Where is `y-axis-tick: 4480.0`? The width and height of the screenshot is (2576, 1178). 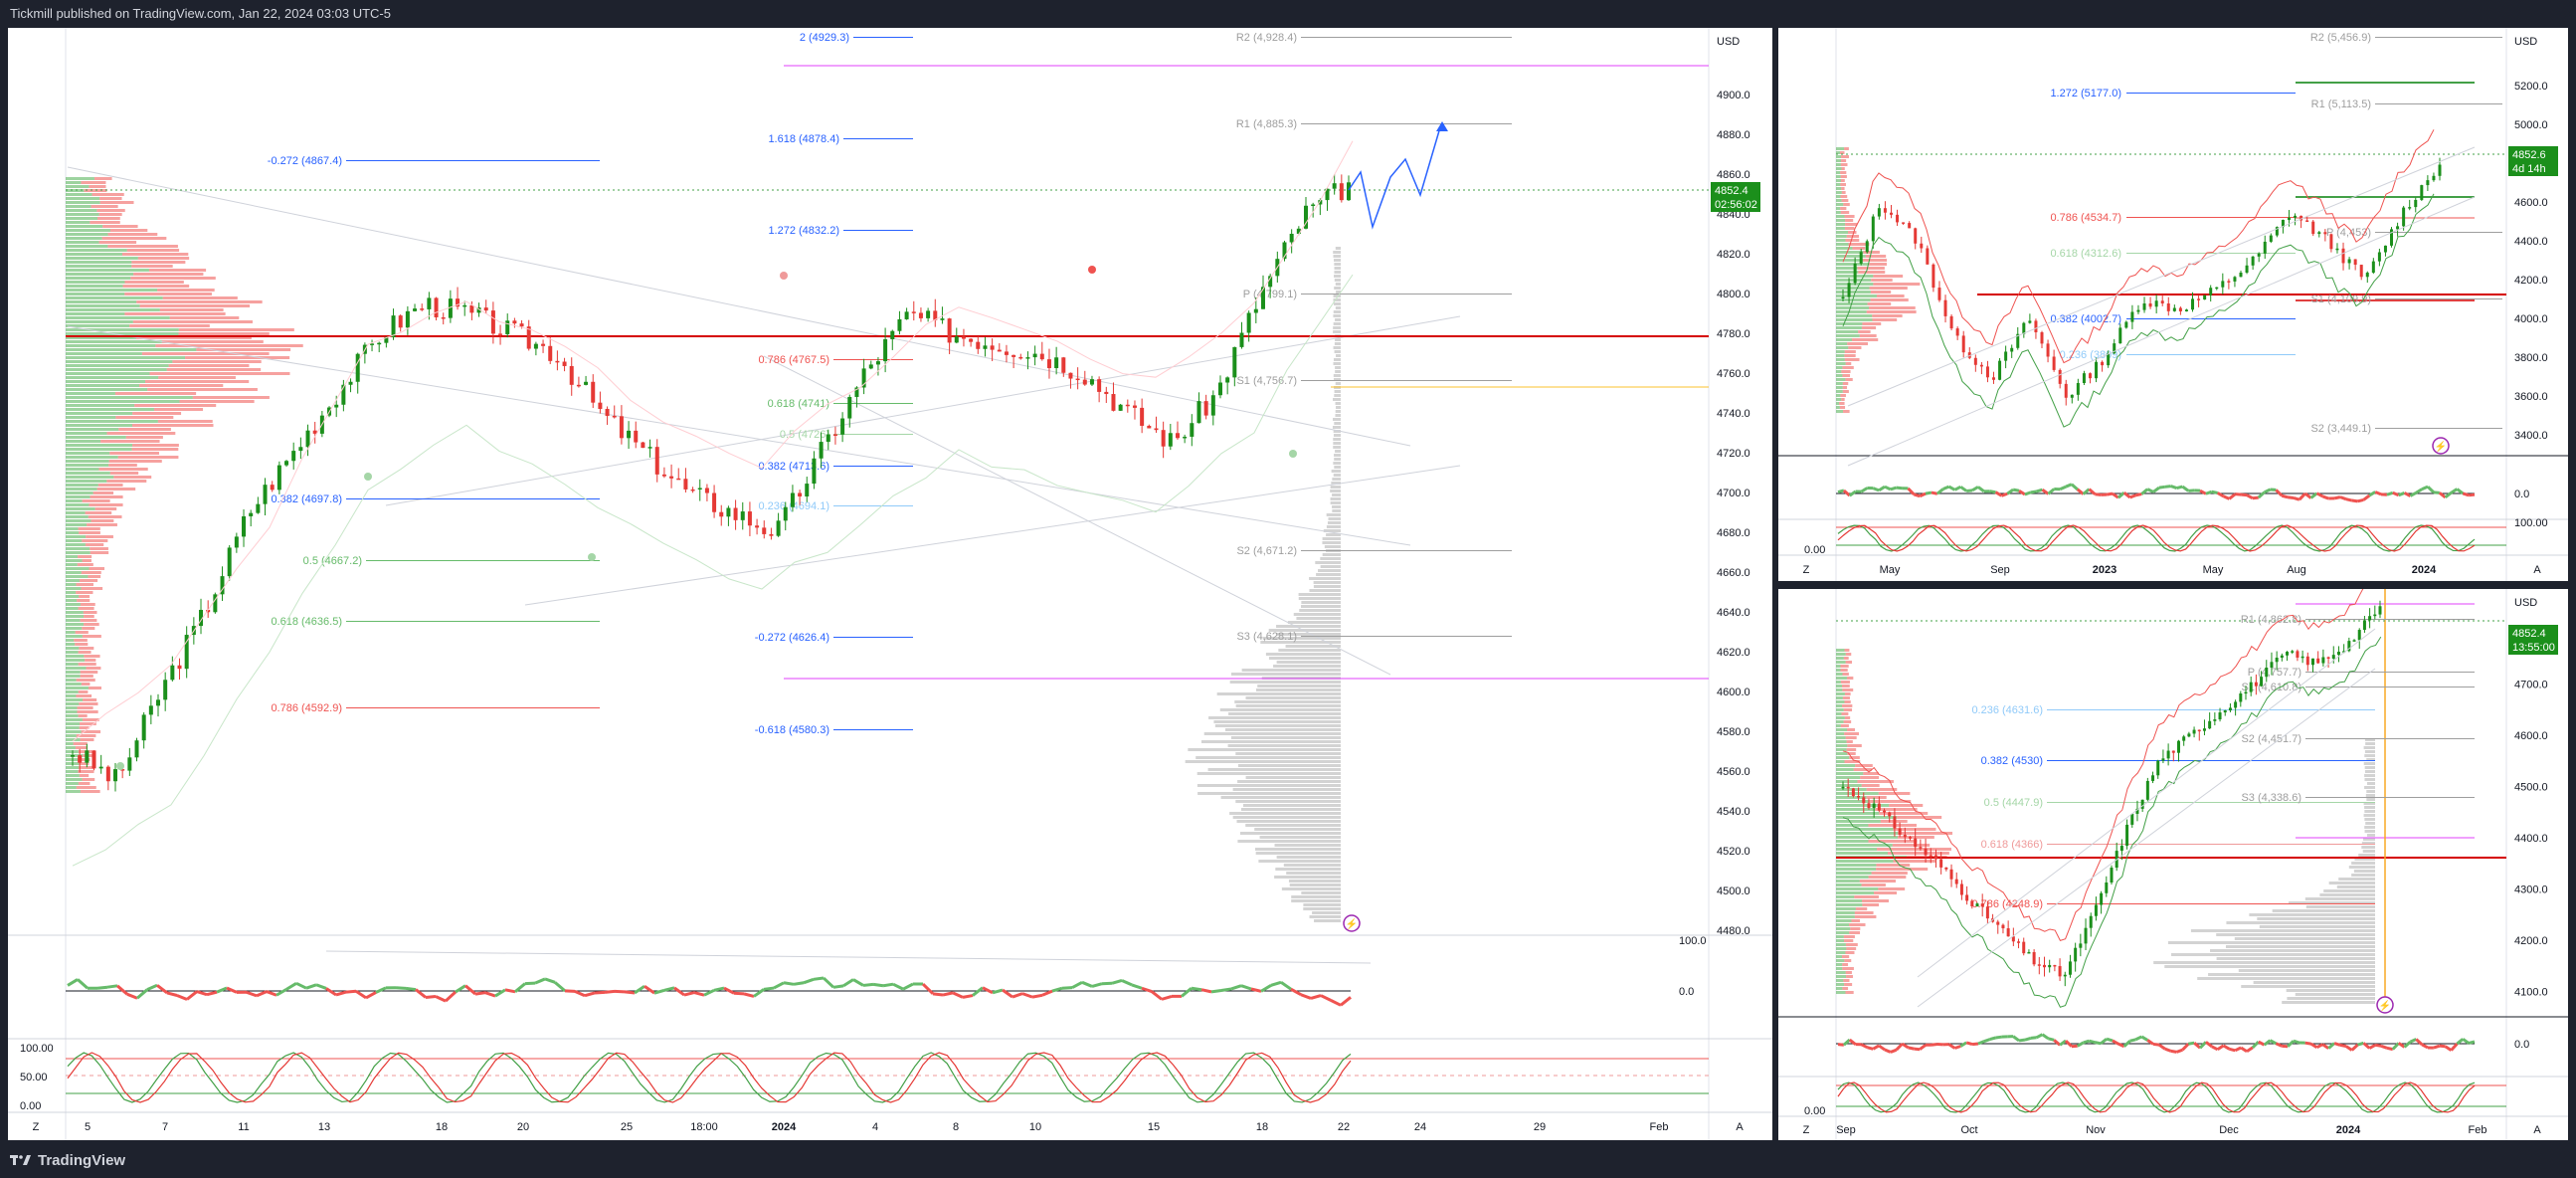 y-axis-tick: 4480.0 is located at coordinates (1733, 931).